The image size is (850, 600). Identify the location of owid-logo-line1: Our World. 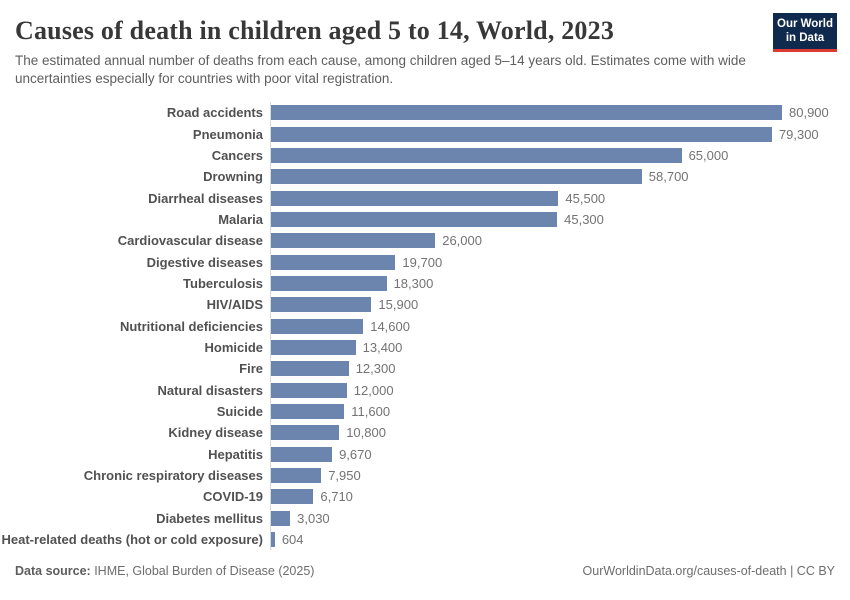
(805, 24).